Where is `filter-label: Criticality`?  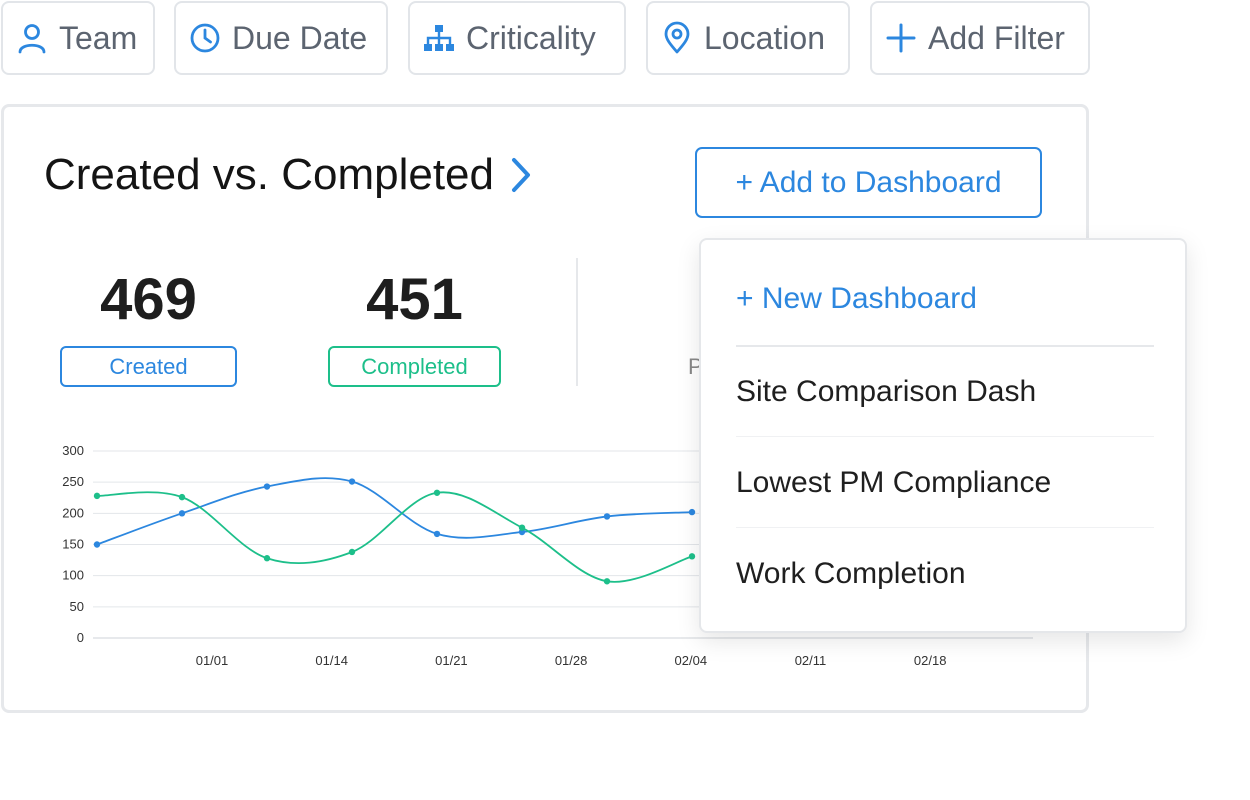 filter-label: Criticality is located at coordinates (531, 37).